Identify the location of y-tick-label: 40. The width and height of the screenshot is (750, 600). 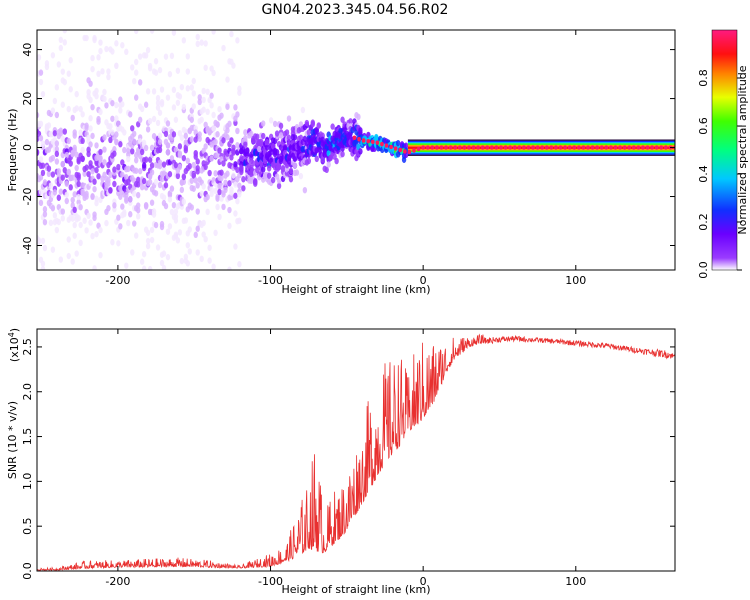
(27, 50).